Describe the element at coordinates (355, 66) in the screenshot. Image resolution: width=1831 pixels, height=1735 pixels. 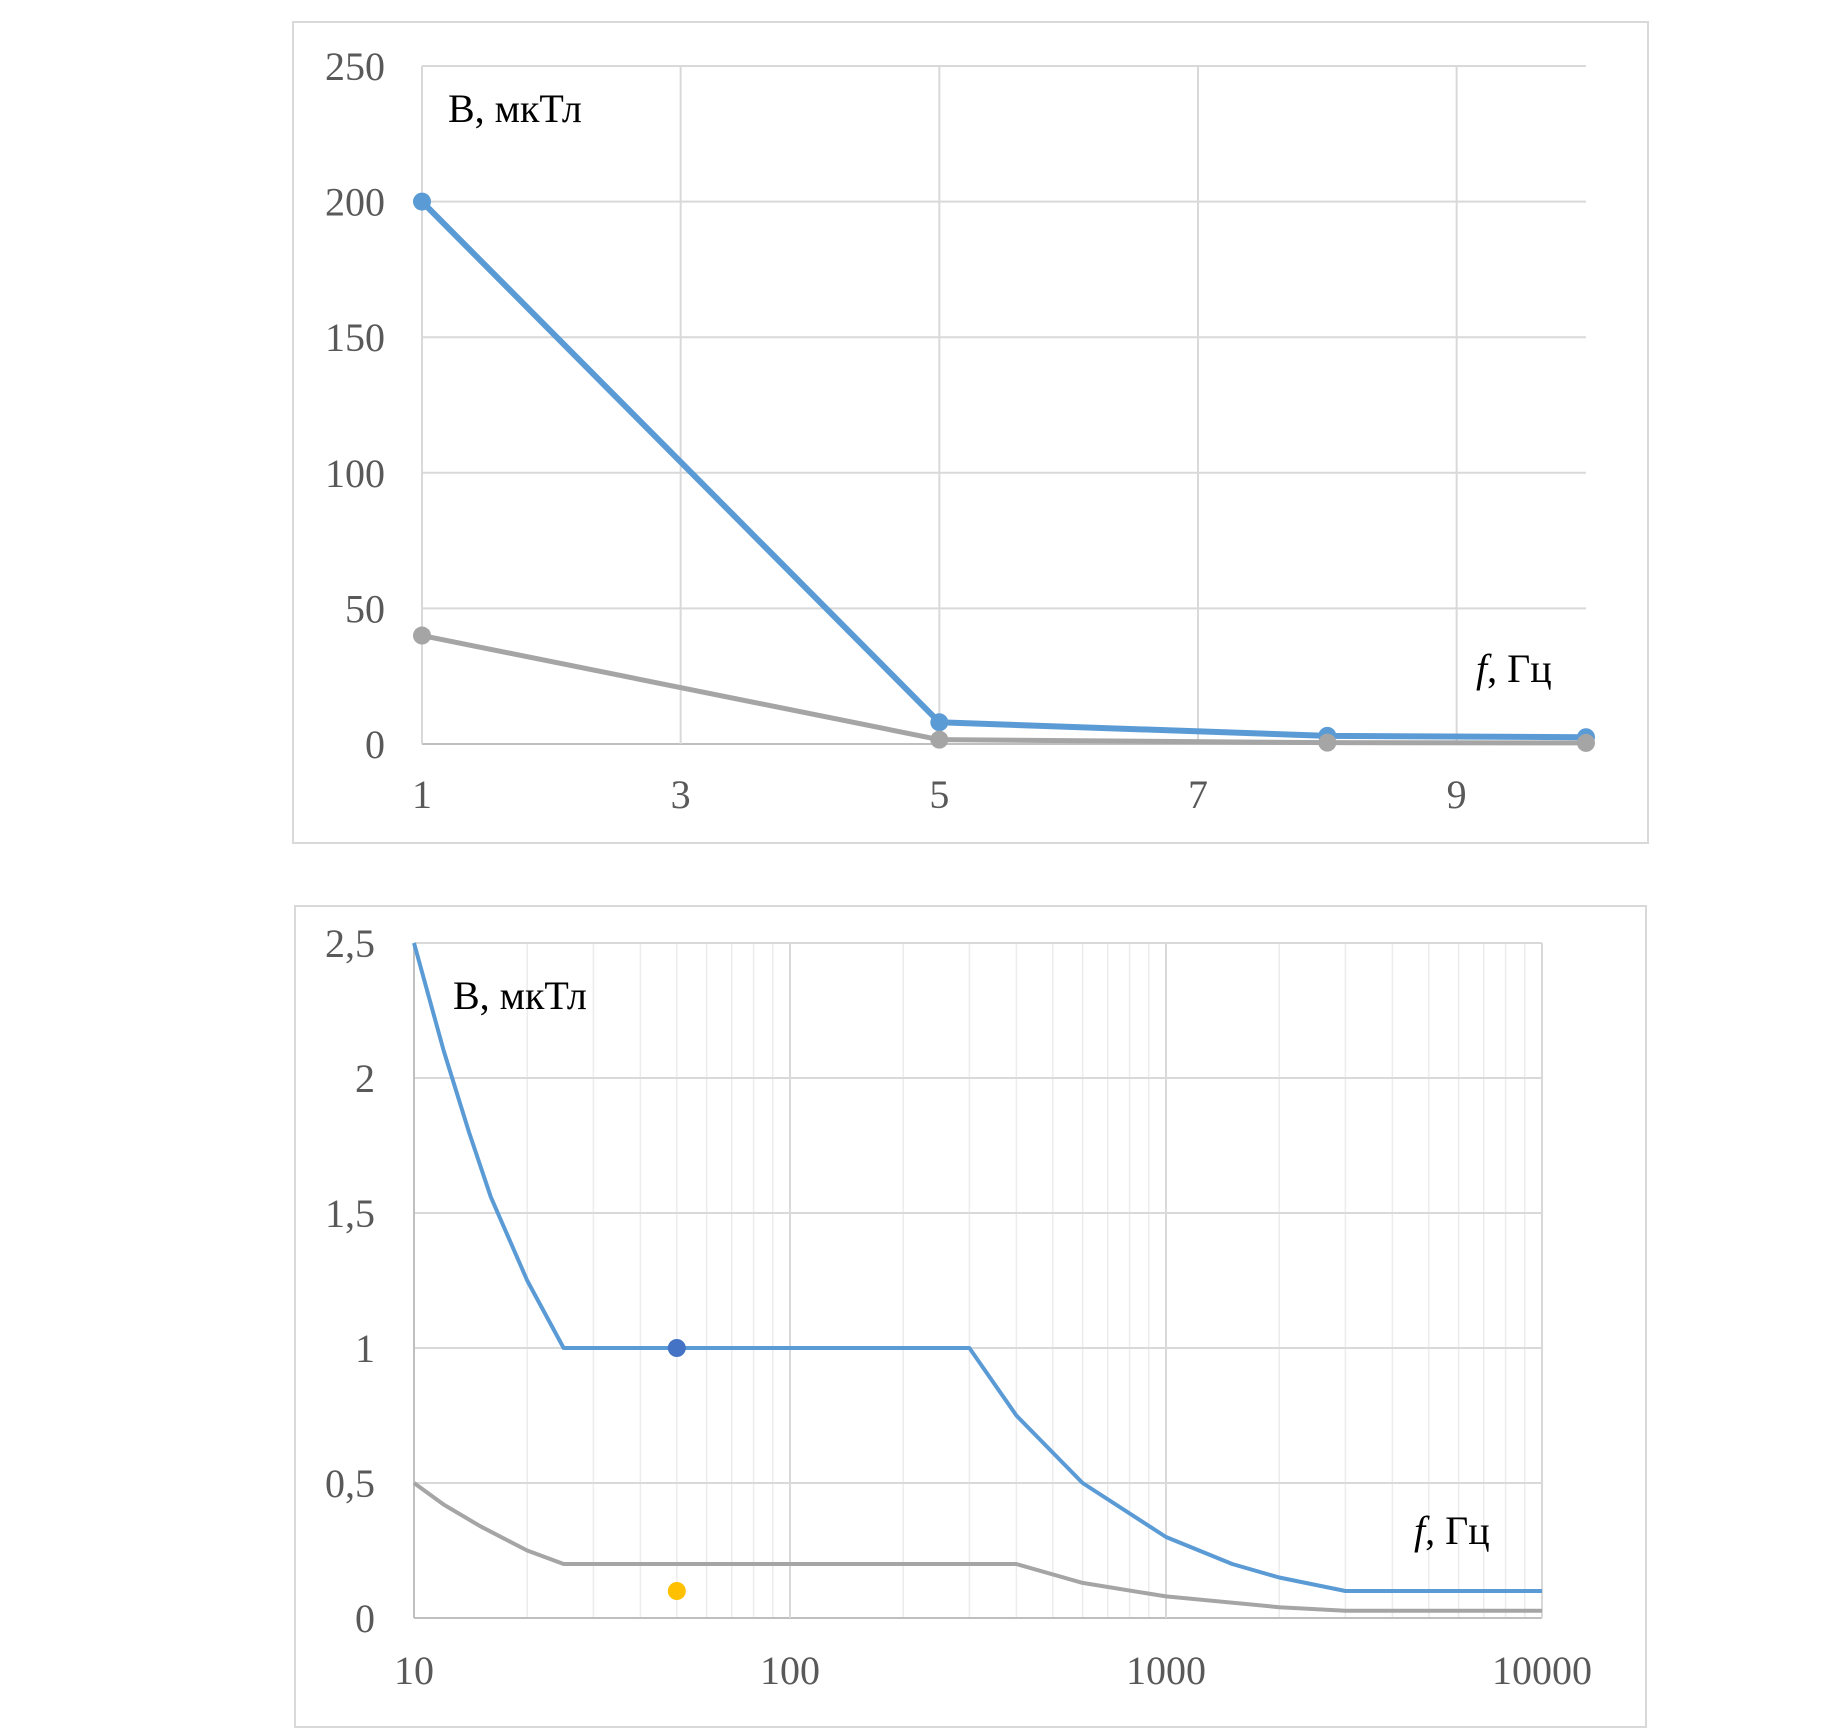
I see `y-tick-label: 250` at that location.